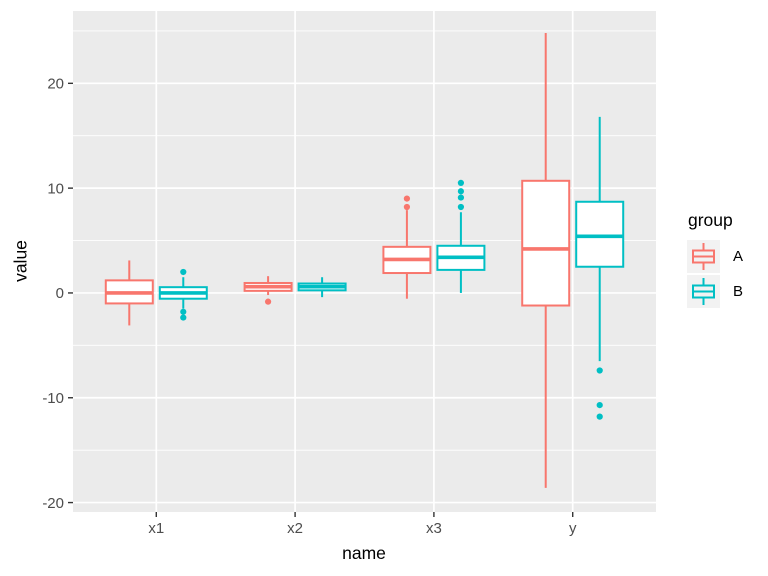 The width and height of the screenshot is (768, 576). Describe the element at coordinates (156, 528) in the screenshot. I see `x-tick-label-x1: x1` at that location.